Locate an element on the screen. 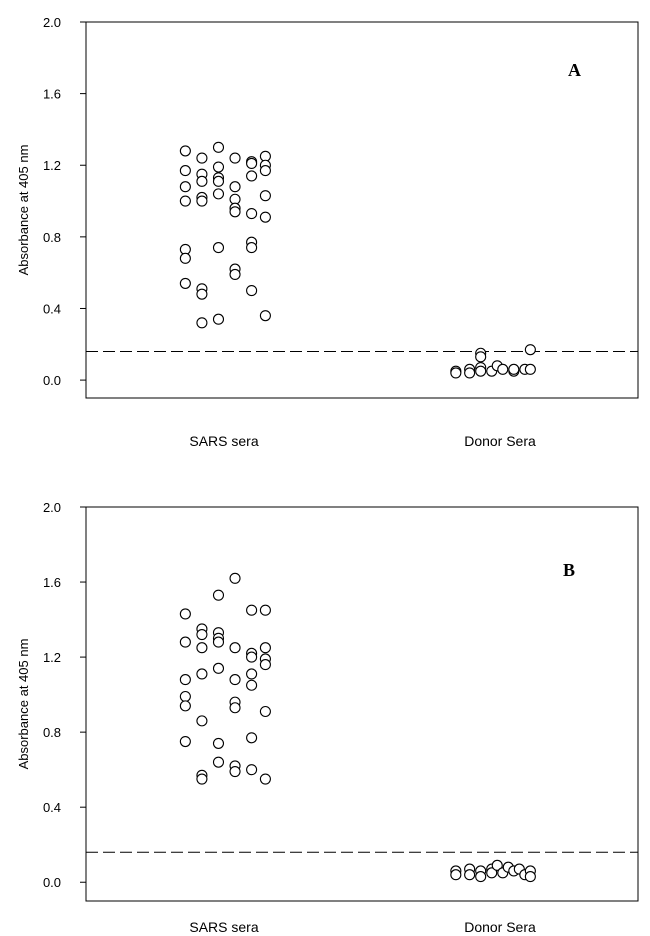 The width and height of the screenshot is (650, 936). panel-letter: A is located at coordinates (574, 70).